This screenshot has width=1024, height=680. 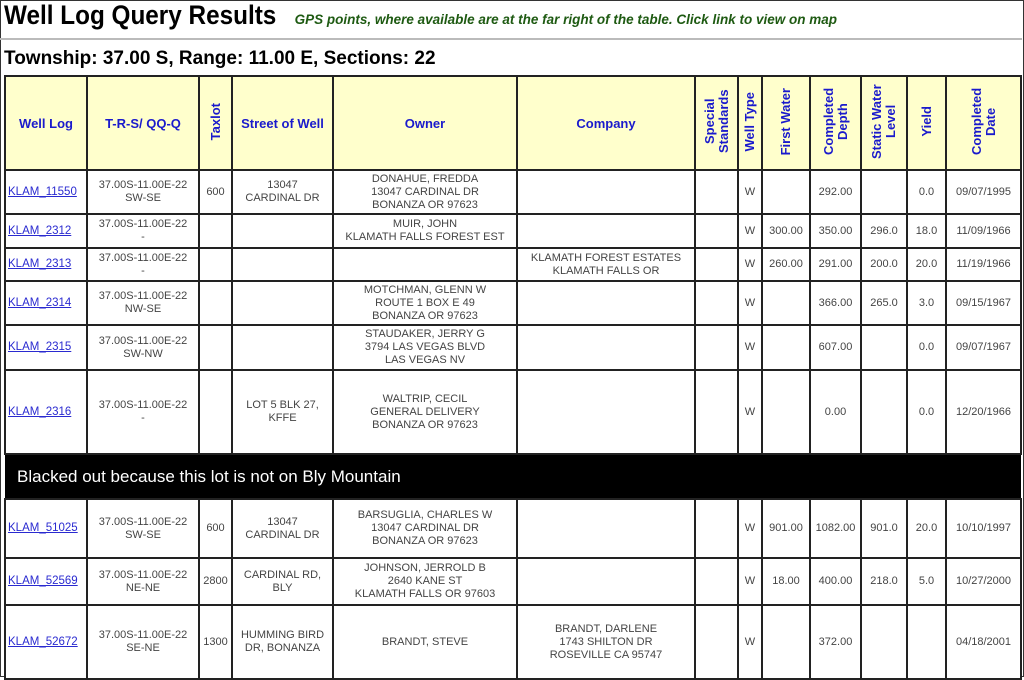 What do you see at coordinates (143, 347) in the screenshot?
I see `cell-text: 37.00S-11.00E-22 SW-NW` at bounding box center [143, 347].